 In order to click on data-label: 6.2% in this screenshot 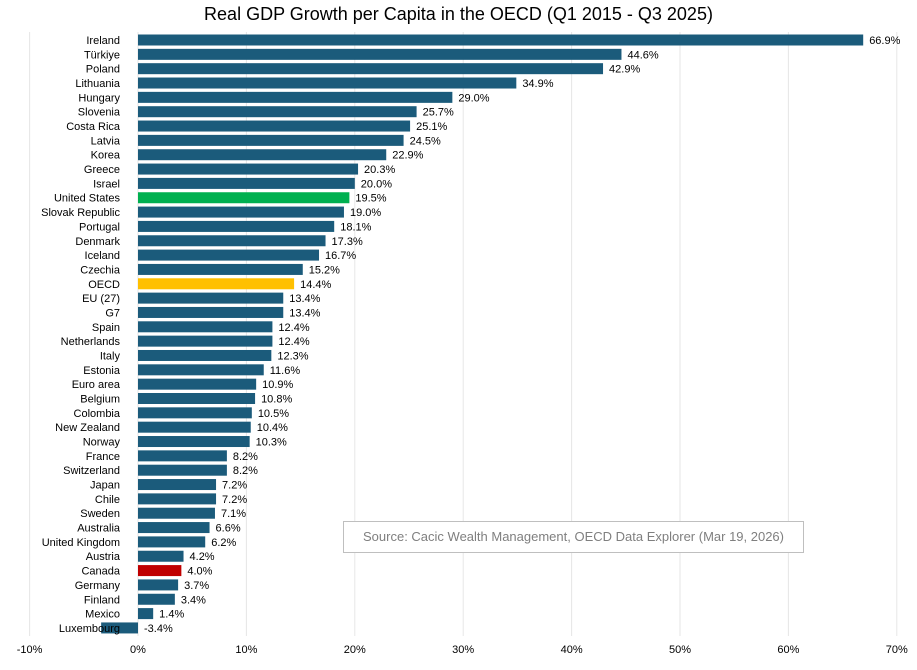, I will do `click(223, 543)`.